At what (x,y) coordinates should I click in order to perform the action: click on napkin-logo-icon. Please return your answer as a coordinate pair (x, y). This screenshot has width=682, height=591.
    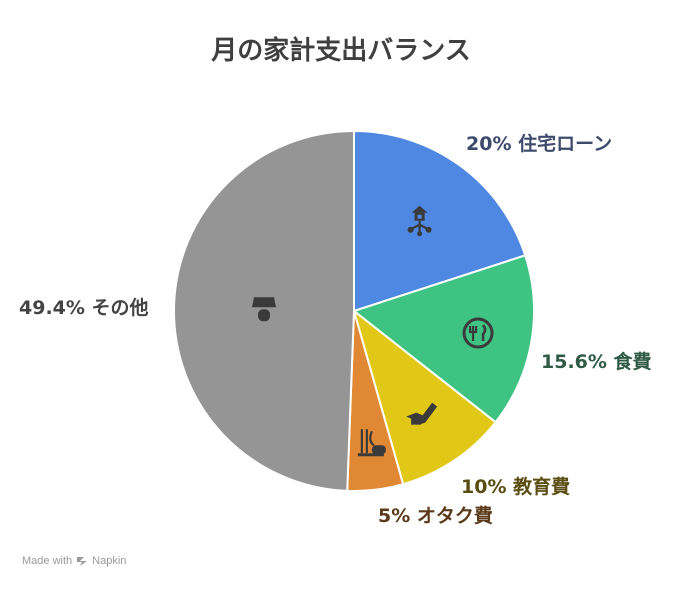
    Looking at the image, I should click on (82, 561).